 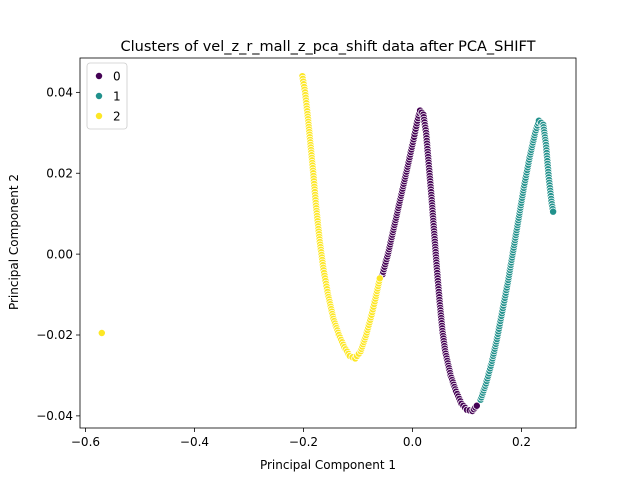 I want to click on y-tick-label: 0.00, so click(x=59, y=254).